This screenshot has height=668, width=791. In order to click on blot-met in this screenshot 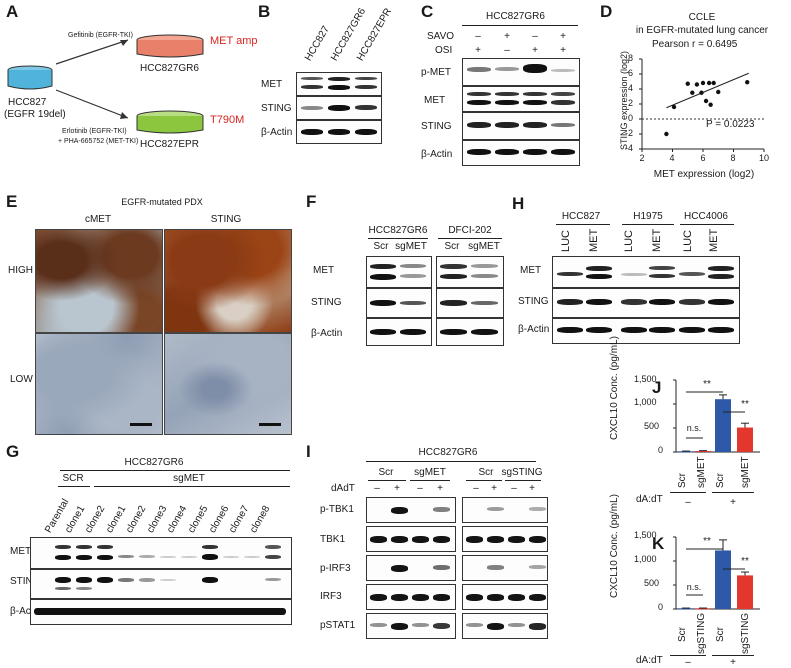, I will do `click(339, 84)`.